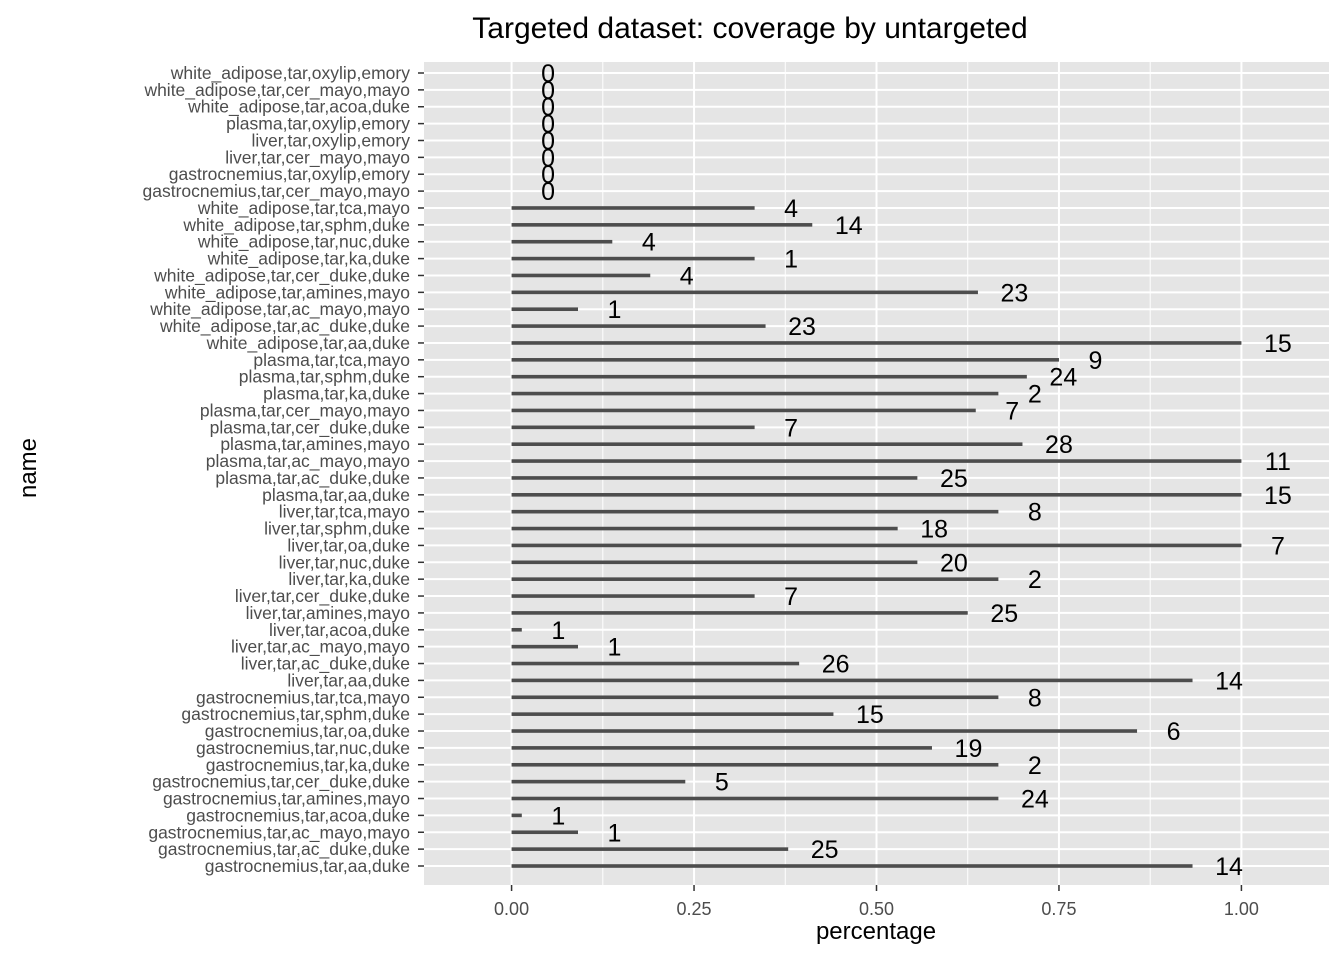 Image resolution: width=1344 pixels, height=960 pixels. Describe the element at coordinates (308, 343) in the screenshot. I see `y-tick-label: white_adipose,tar,aa,duke` at that location.